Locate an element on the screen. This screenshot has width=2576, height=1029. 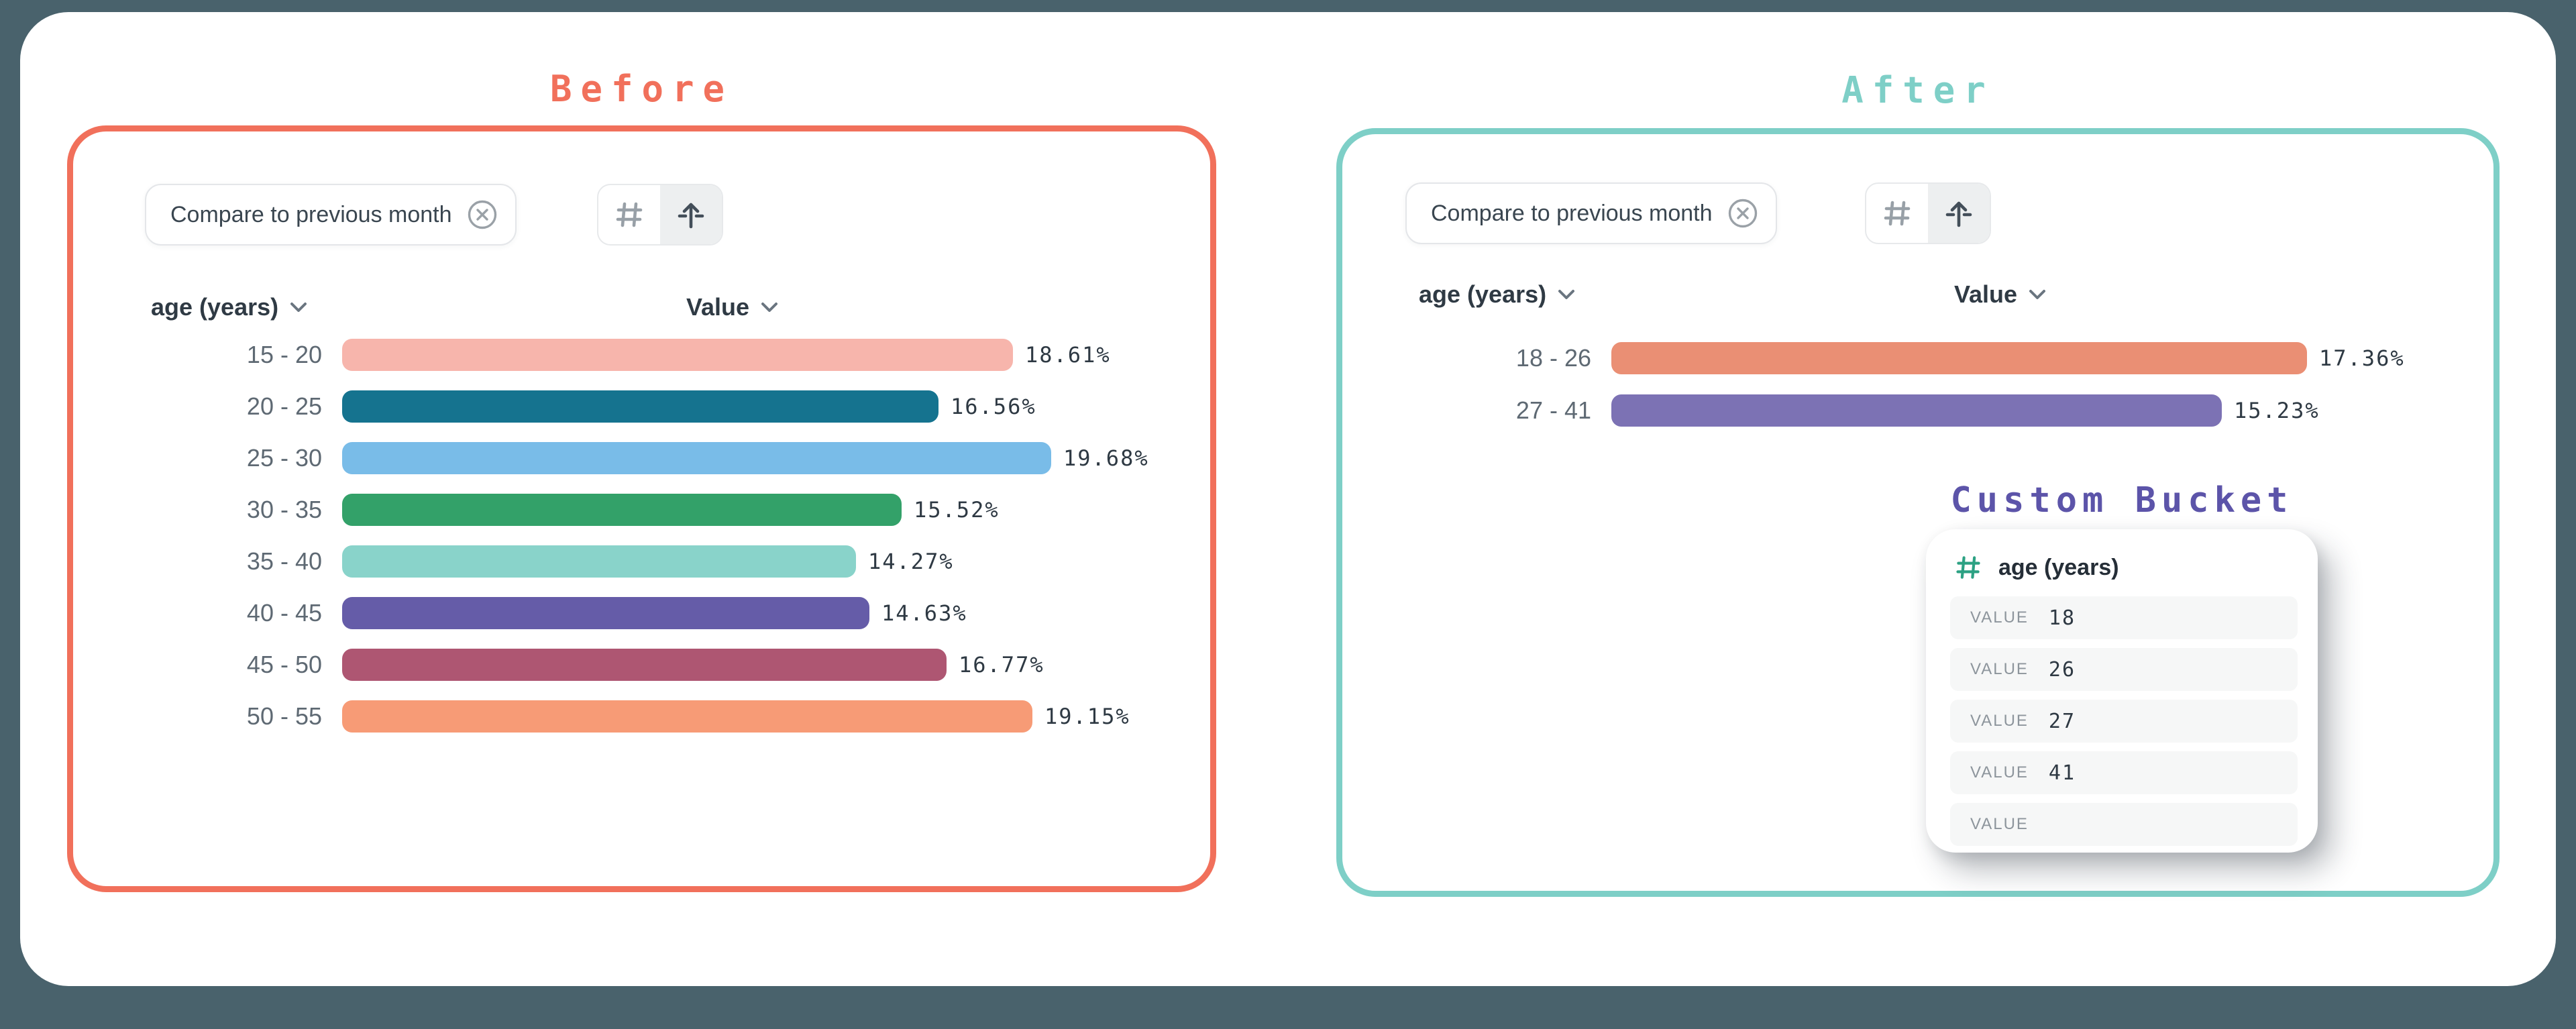
bar-value-label: 14.63% is located at coordinates (924, 613).